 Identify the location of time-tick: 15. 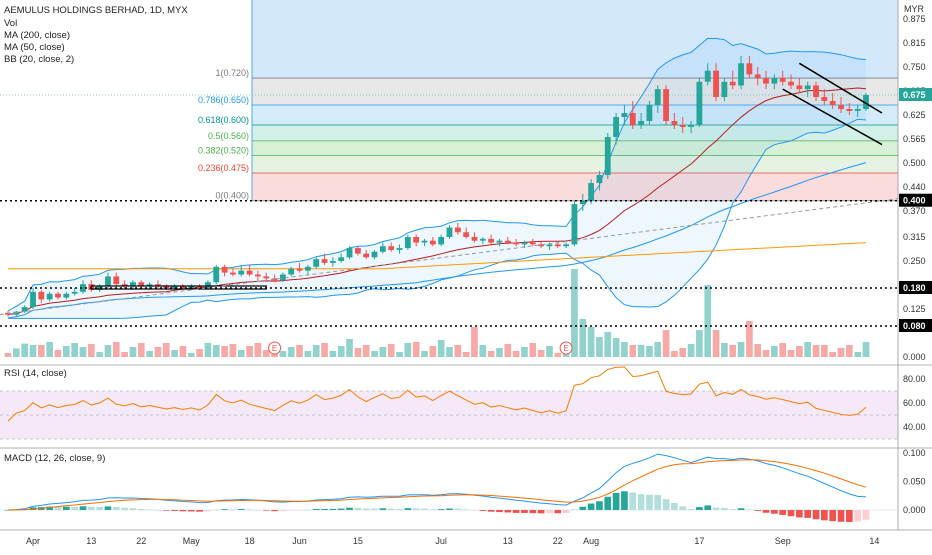
(358, 541).